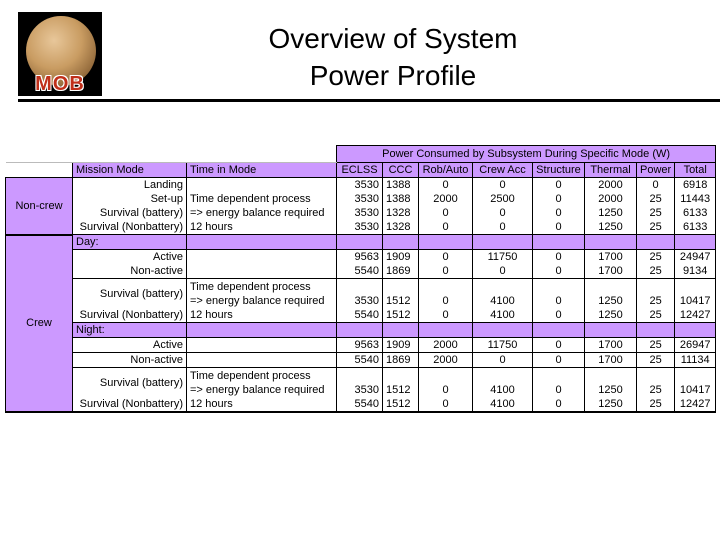  Describe the element at coordinates (558, 170) in the screenshot. I see `column-header: Structure` at that location.